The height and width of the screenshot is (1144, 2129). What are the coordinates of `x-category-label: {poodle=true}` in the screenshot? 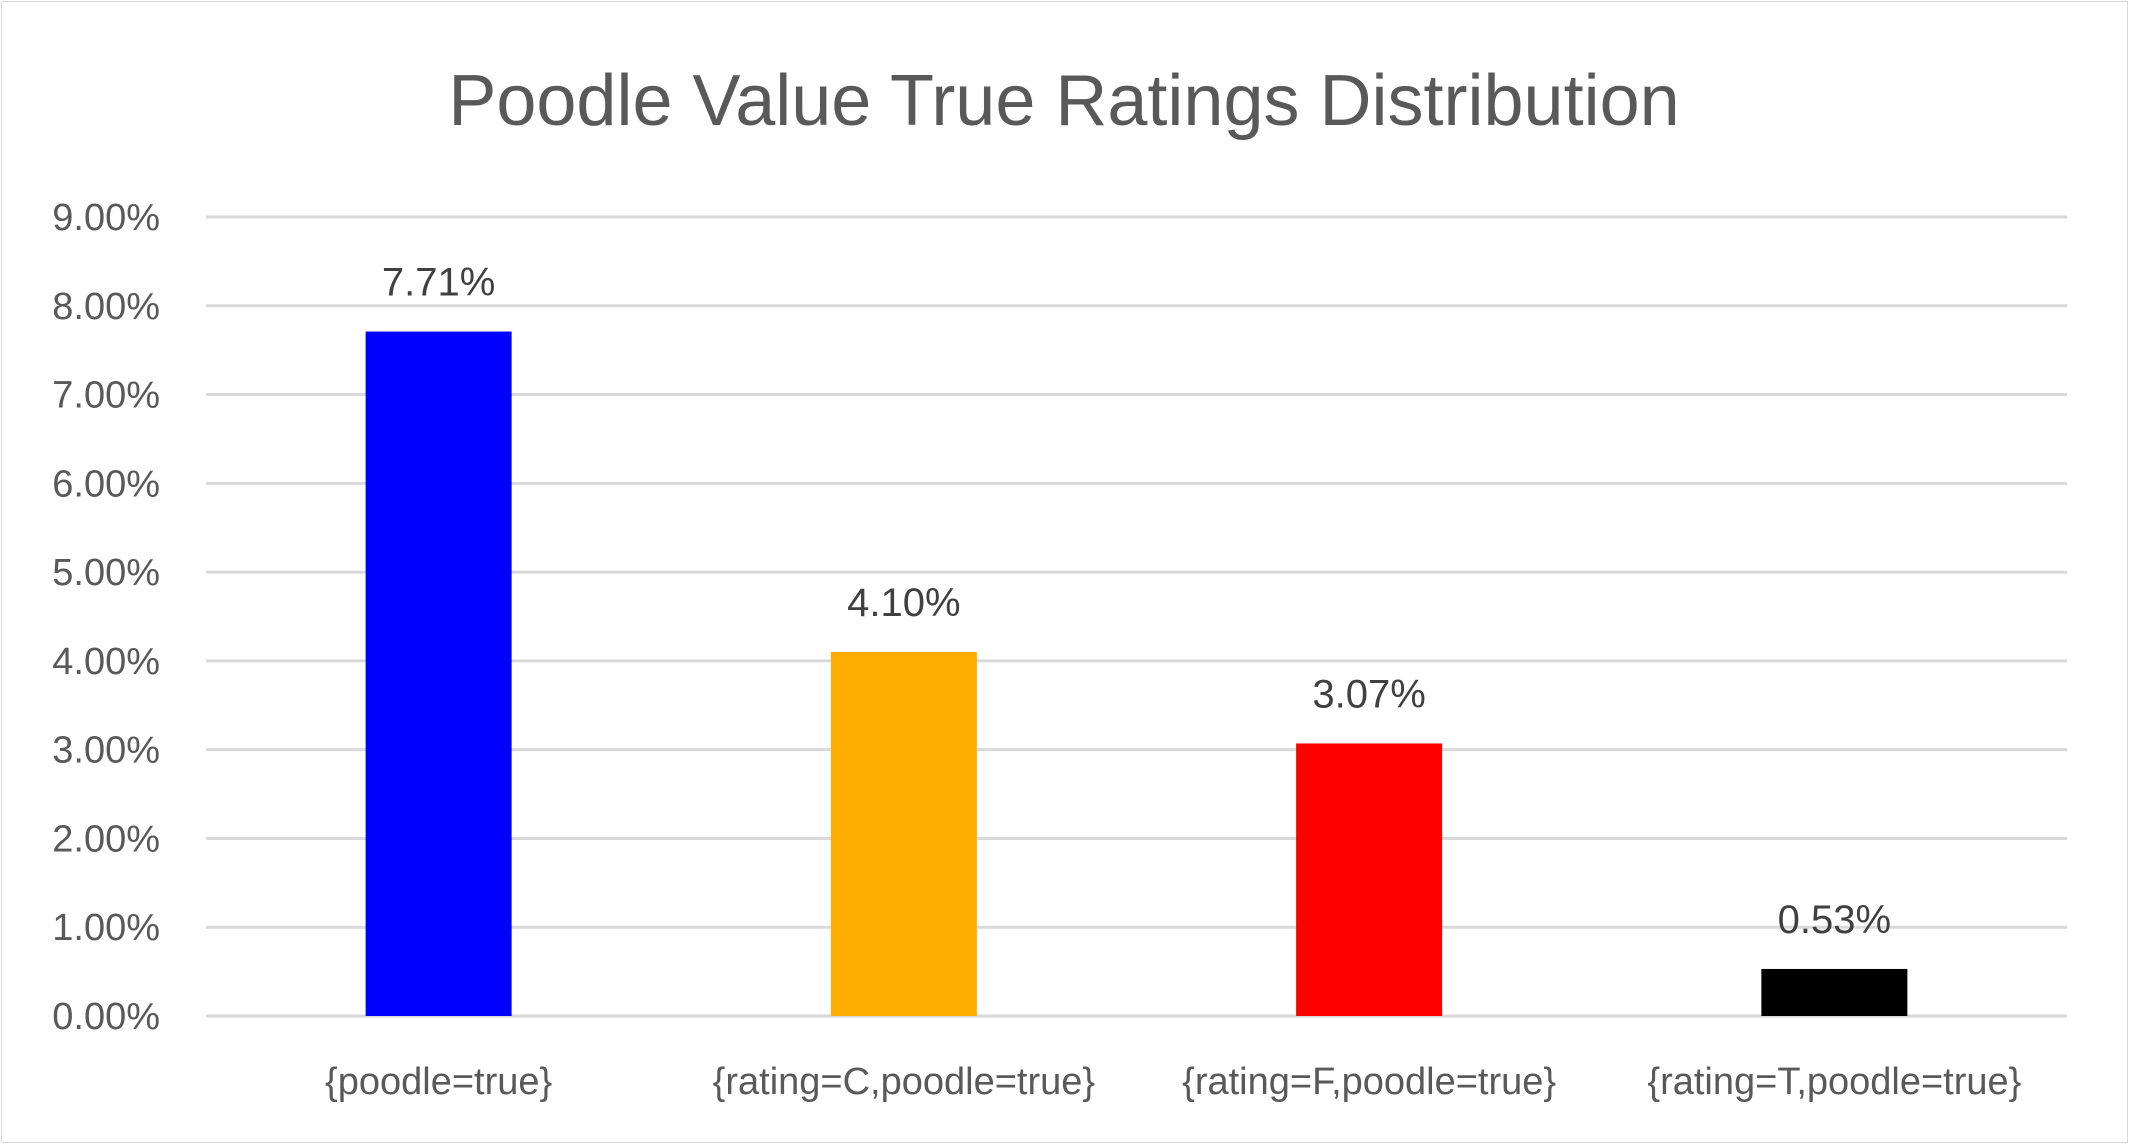 It's located at (438, 1082).